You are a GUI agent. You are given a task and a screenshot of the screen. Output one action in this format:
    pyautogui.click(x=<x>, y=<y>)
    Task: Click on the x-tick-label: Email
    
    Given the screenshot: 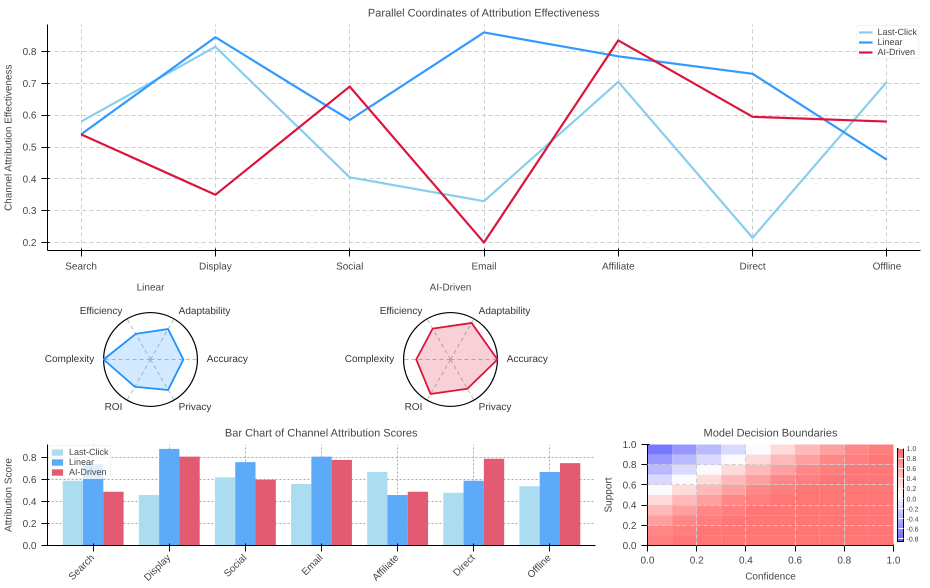 What is the action you would take?
    pyautogui.click(x=484, y=267)
    